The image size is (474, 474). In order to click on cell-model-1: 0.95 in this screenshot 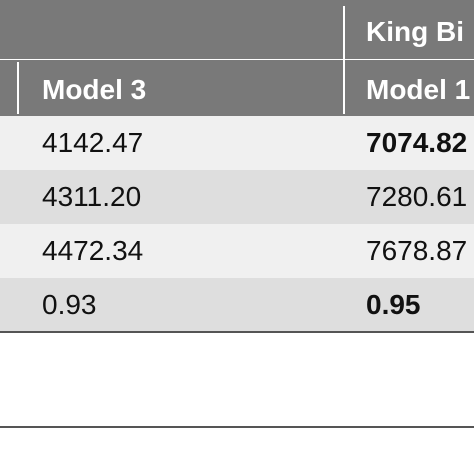, I will do `click(393, 304)`.